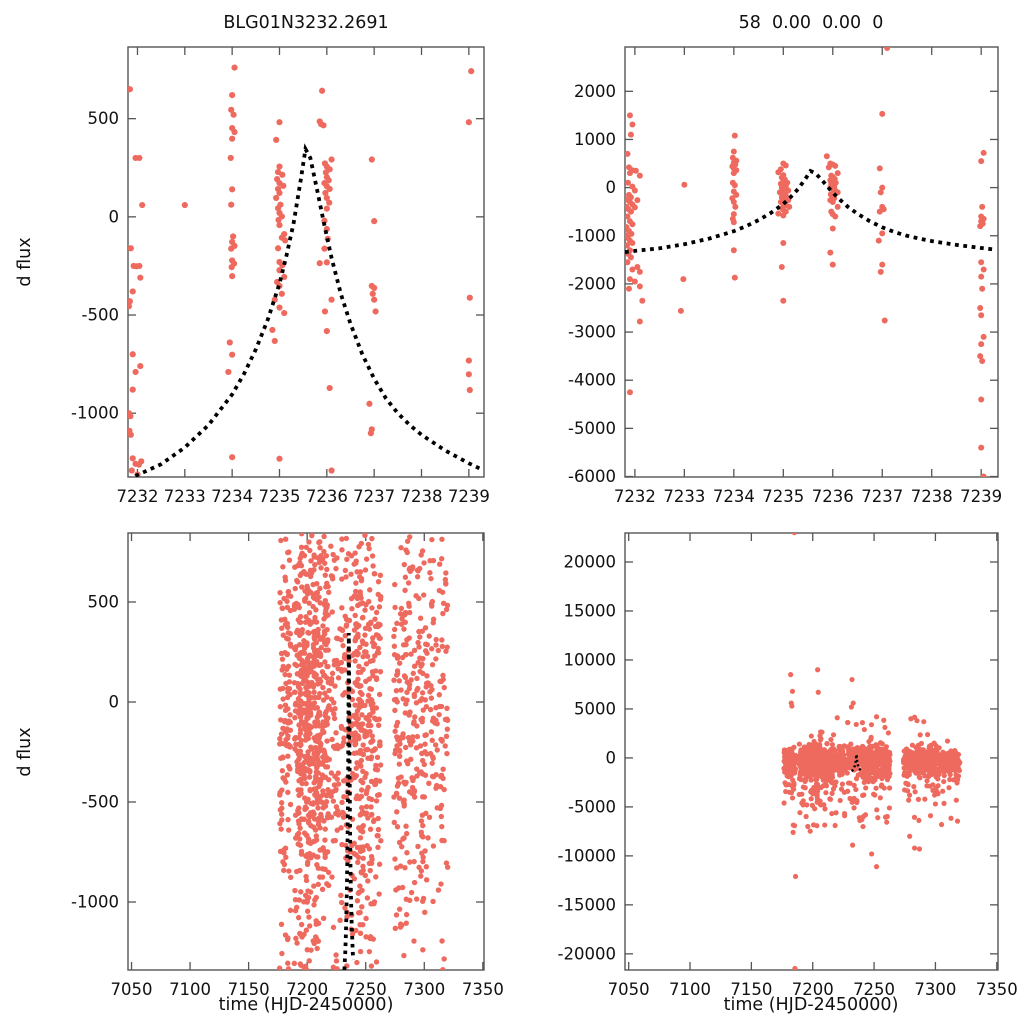  Describe the element at coordinates (590, 659) in the screenshot. I see `svg-text: 10000` at that location.